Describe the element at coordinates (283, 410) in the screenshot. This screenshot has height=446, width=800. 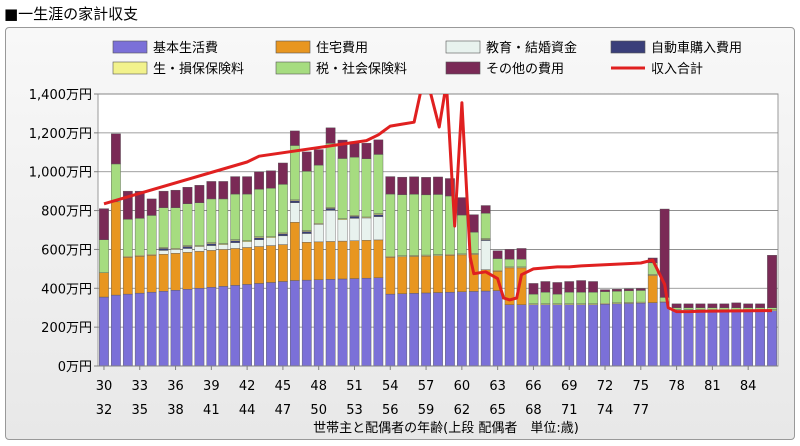
I see `x-tick-label-spouse: 47` at that location.